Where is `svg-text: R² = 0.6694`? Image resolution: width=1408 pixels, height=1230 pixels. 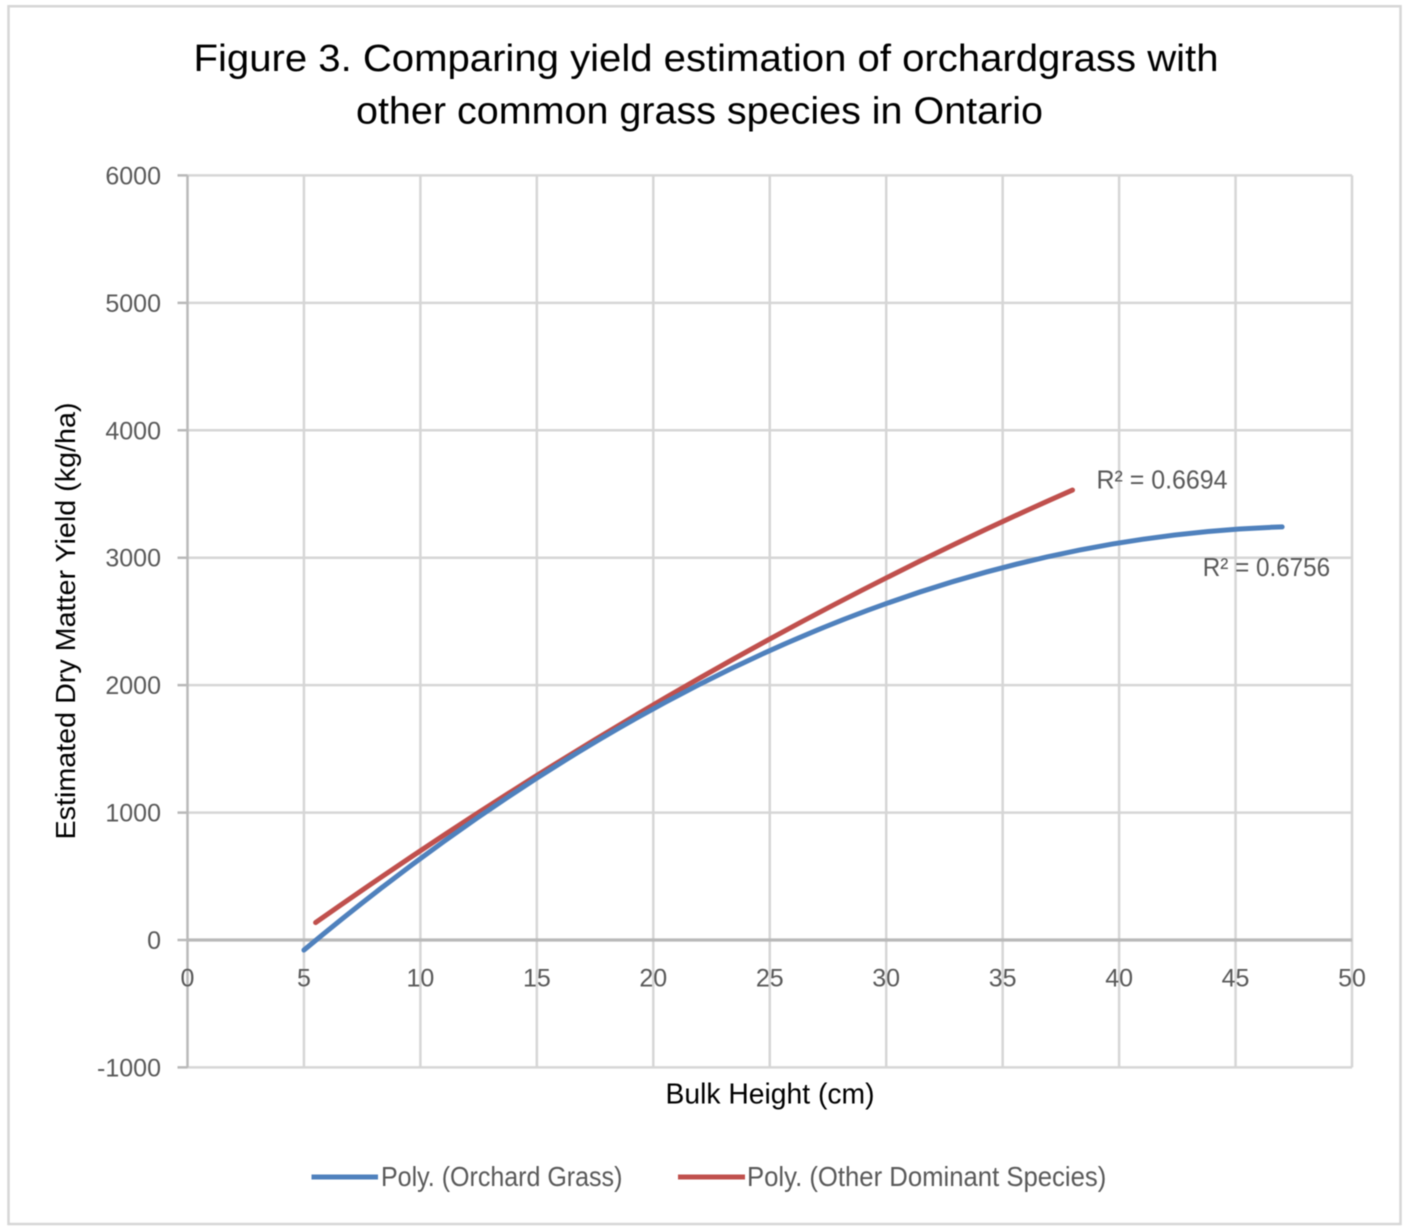
svg-text: R² = 0.6694 is located at coordinates (1162, 480).